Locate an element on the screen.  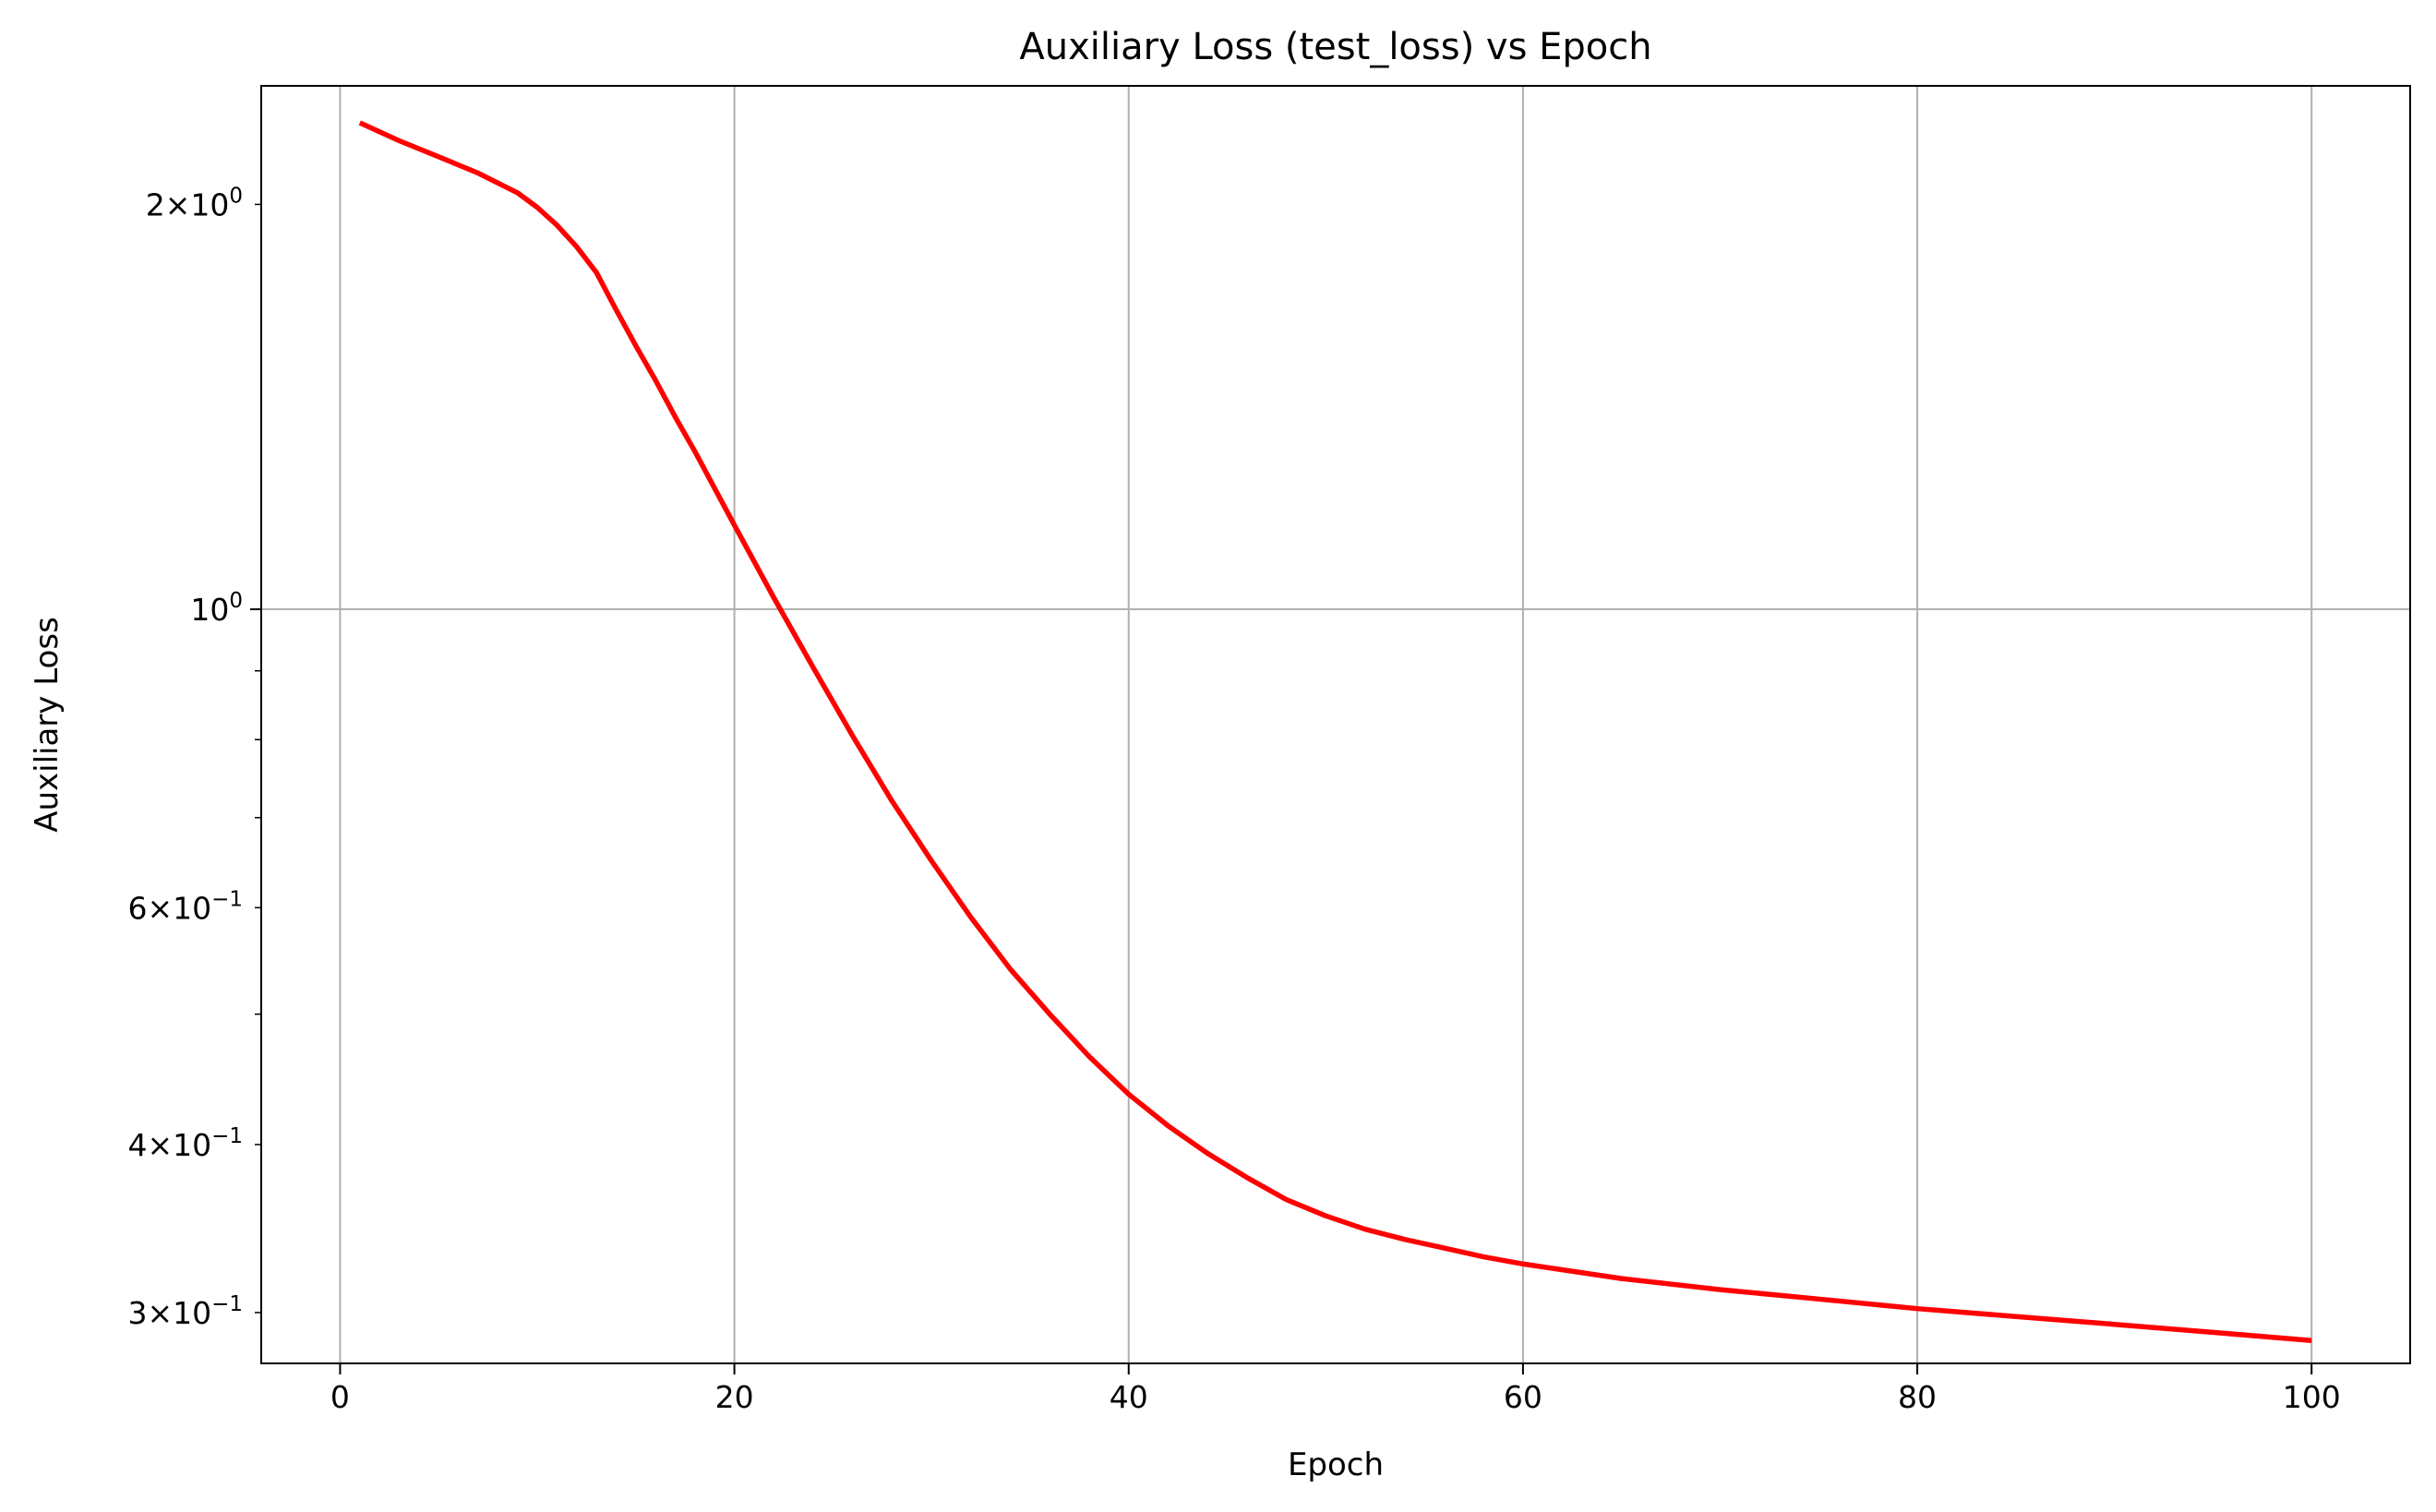
x-axis: 0 20 40 60 80 100 is located at coordinates (1335, 1389).